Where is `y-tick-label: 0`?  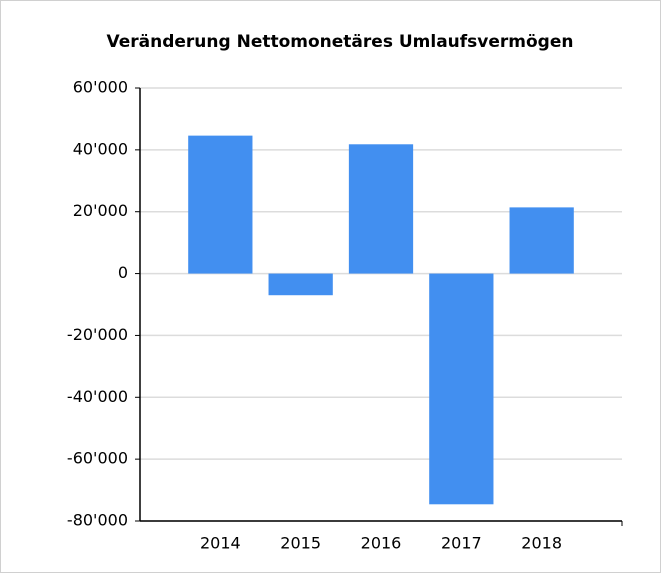
y-tick-label: 0 is located at coordinates (123, 272).